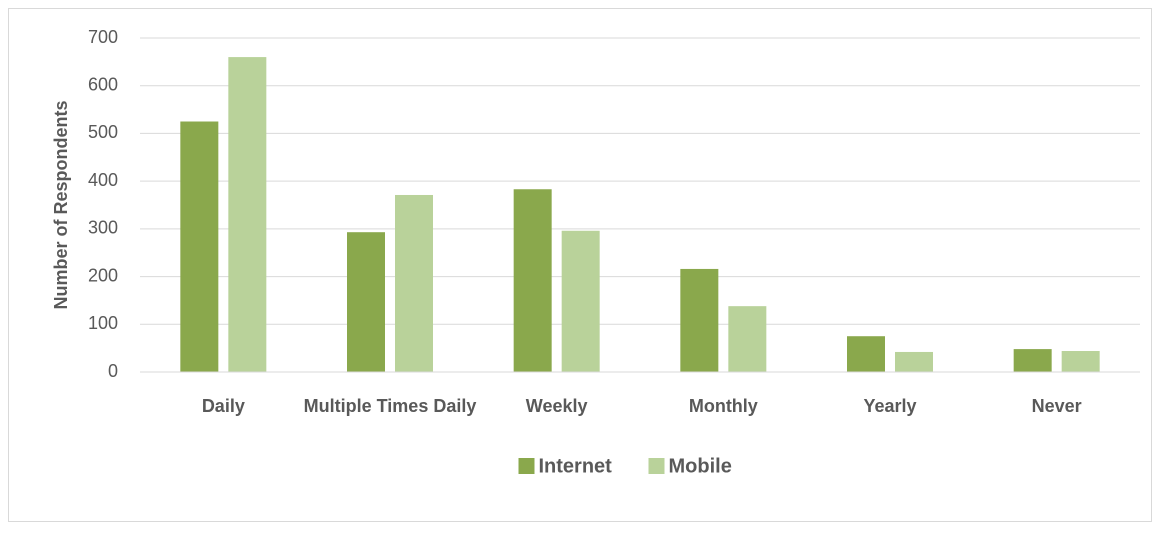 Image resolution: width=1160 pixels, height=536 pixels. I want to click on legend-label: Internet, so click(576, 466).